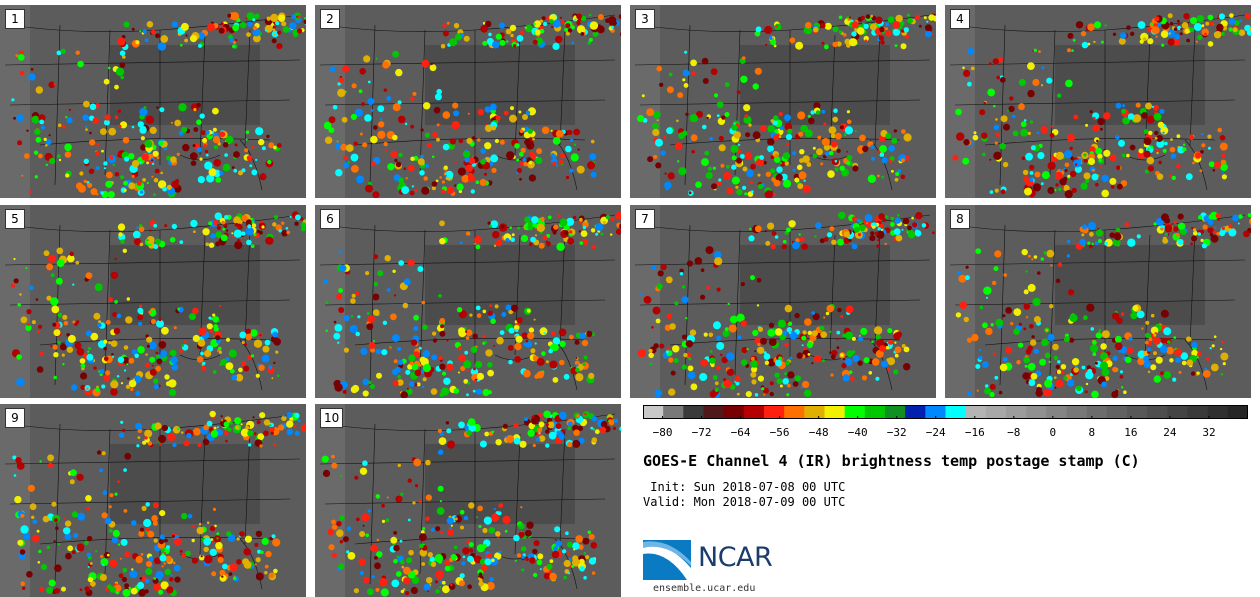 The width and height of the screenshot is (1260, 597). I want to click on member-number: 6, so click(330, 219).